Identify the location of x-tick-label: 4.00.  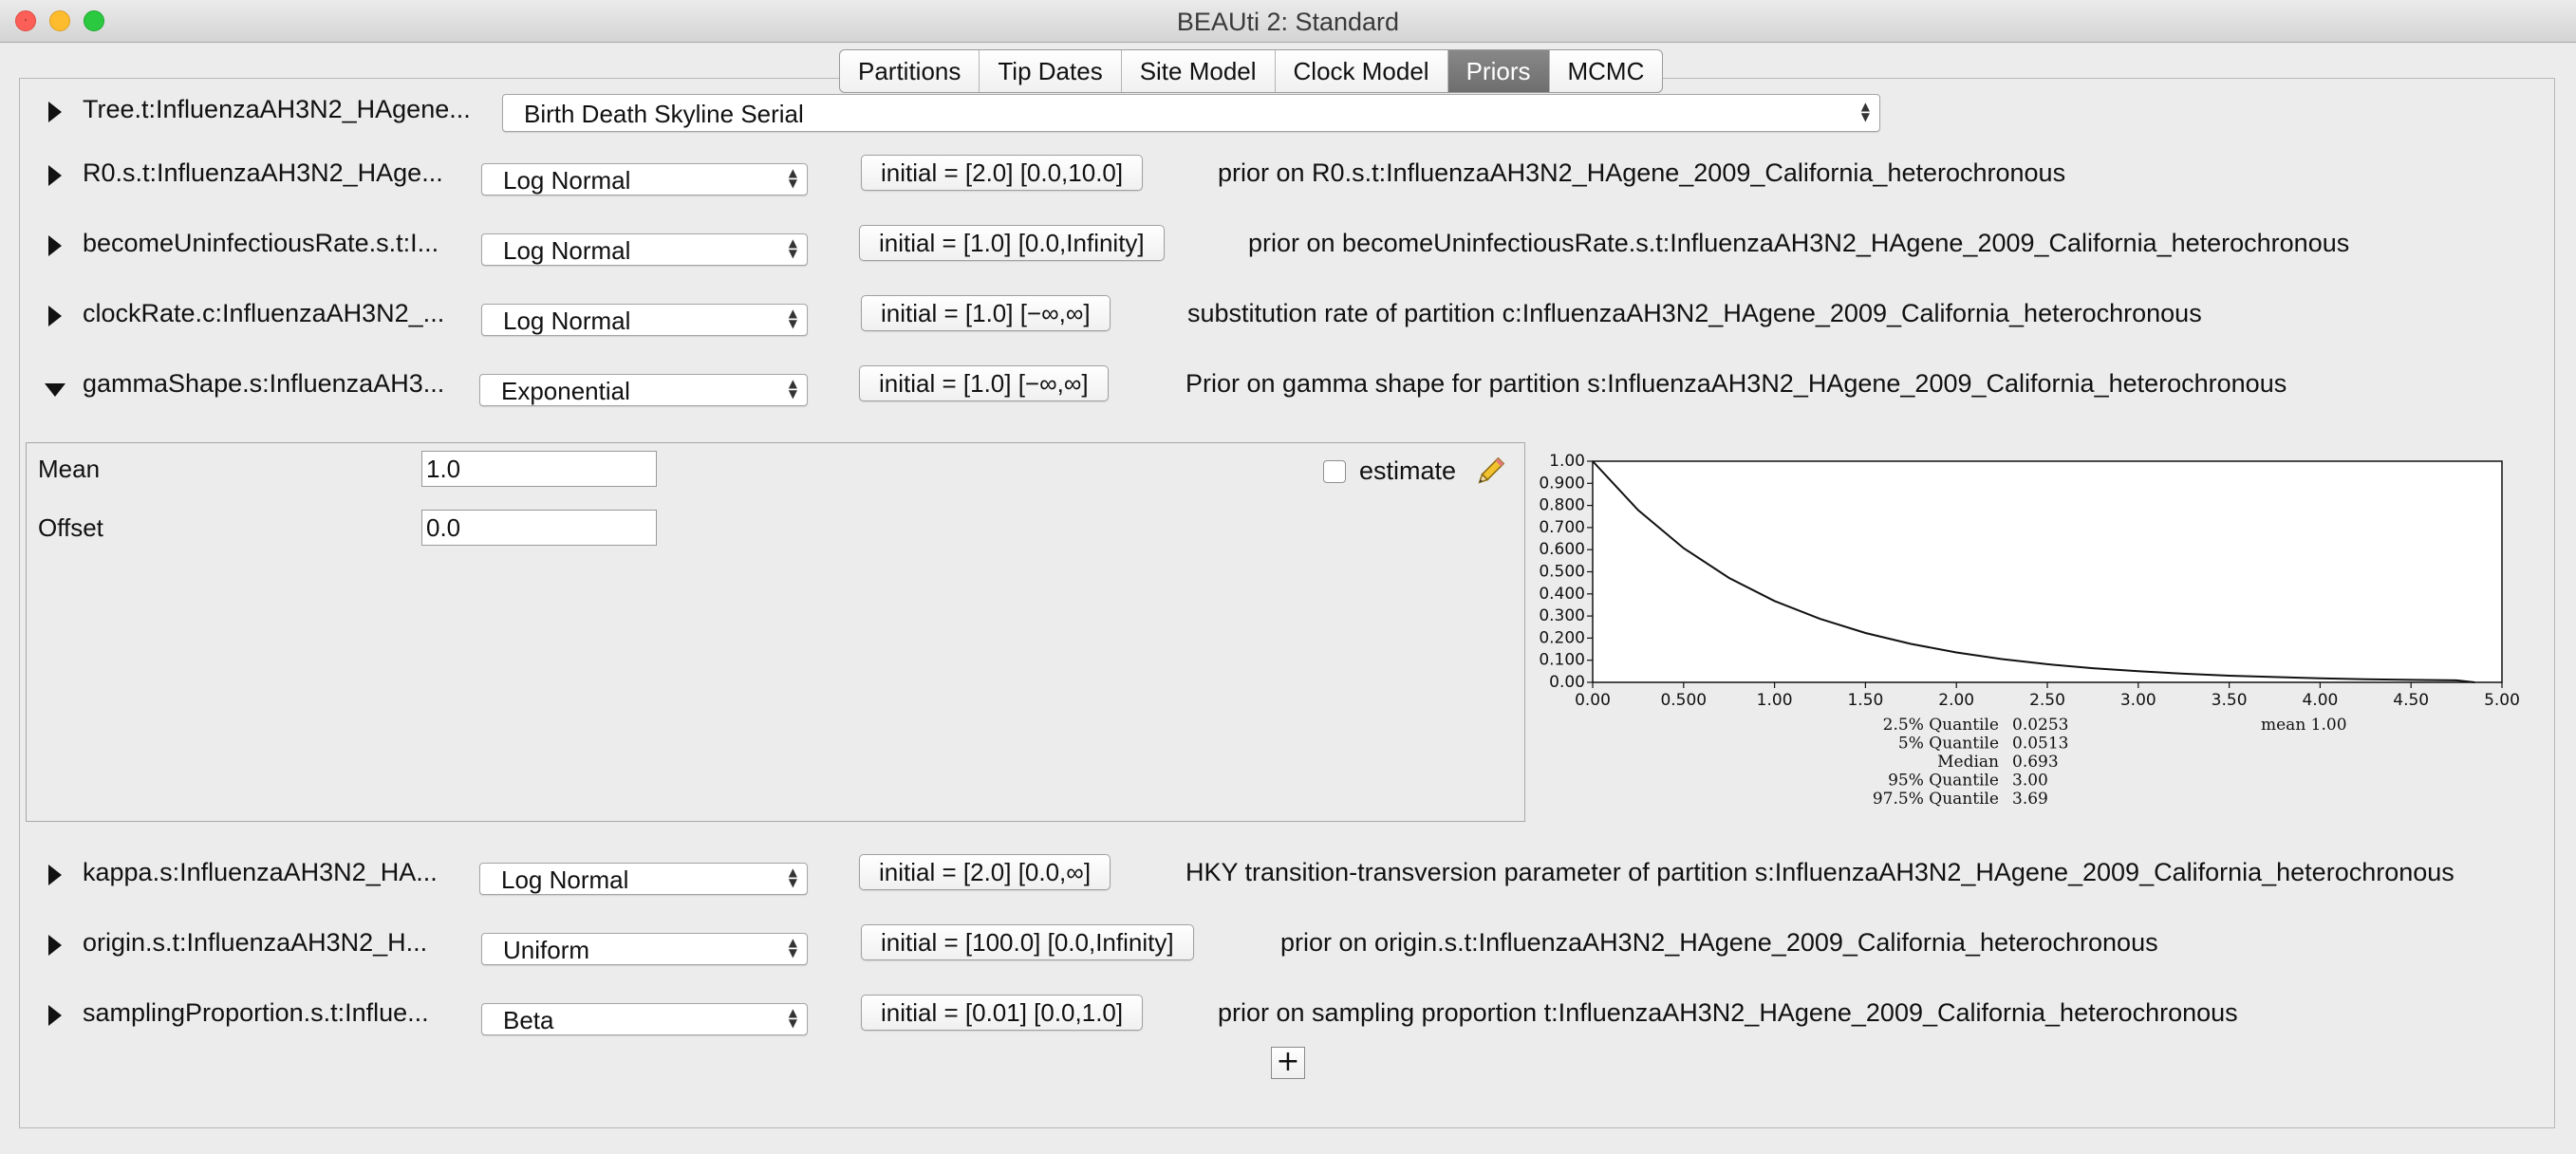
(2320, 700).